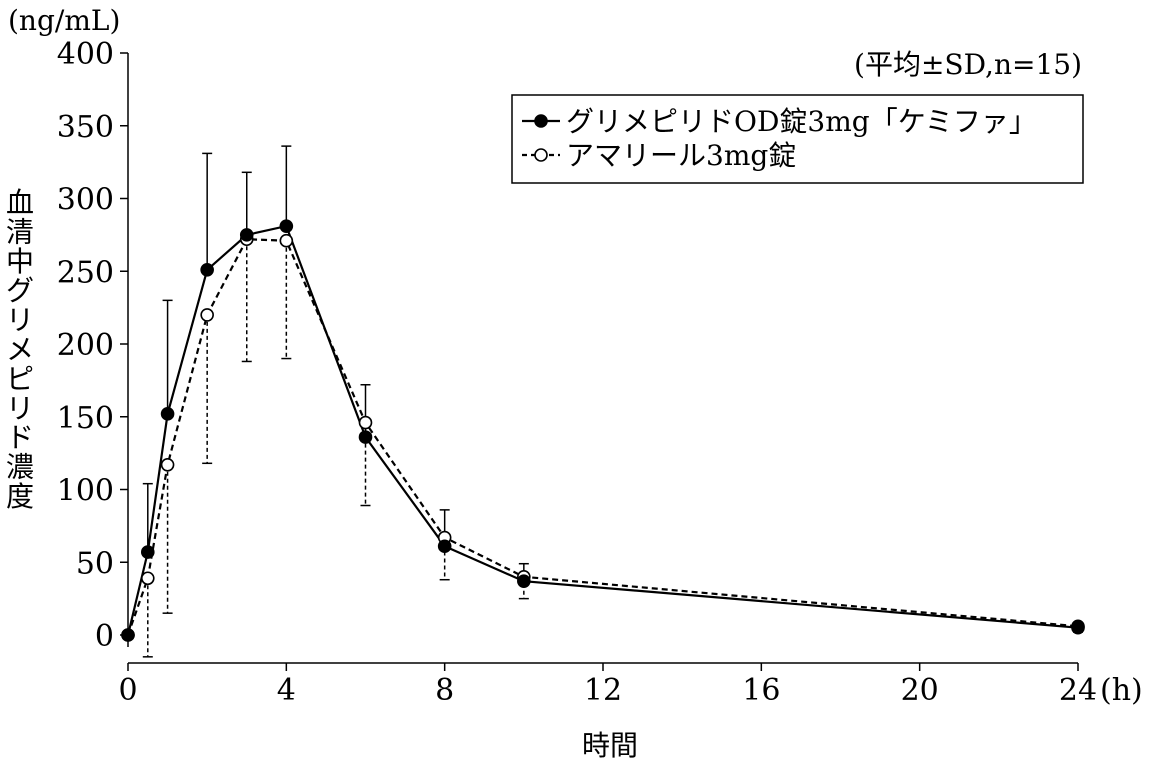  What do you see at coordinates (85, 54) in the screenshot?
I see `y-tick-label: 400` at bounding box center [85, 54].